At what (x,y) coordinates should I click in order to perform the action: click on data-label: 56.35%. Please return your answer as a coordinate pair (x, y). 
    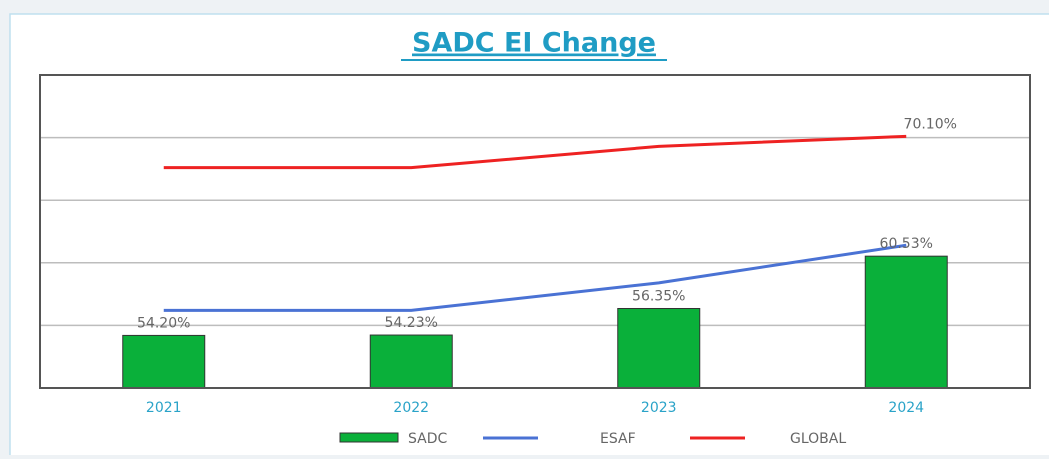
    Looking at the image, I should click on (658, 296).